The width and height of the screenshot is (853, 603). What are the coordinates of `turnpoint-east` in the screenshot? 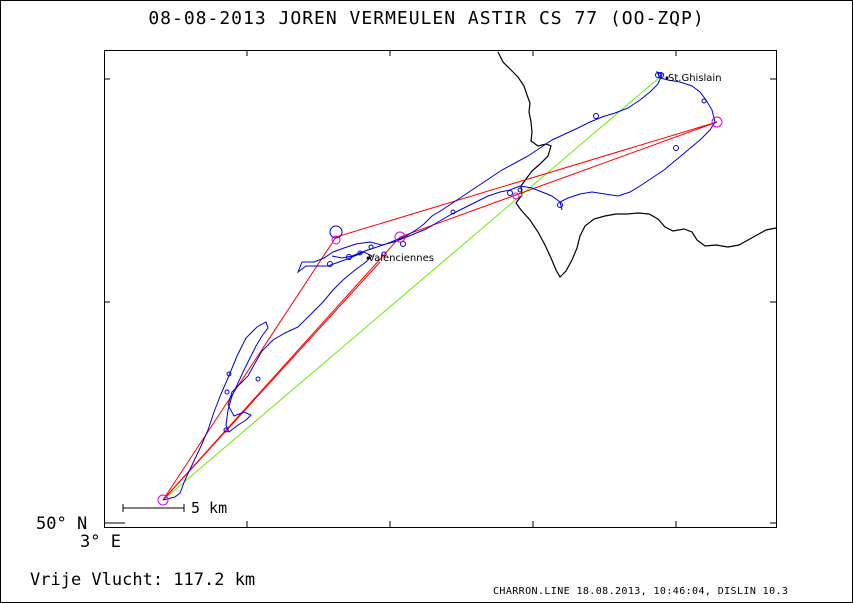 It's located at (717, 122).